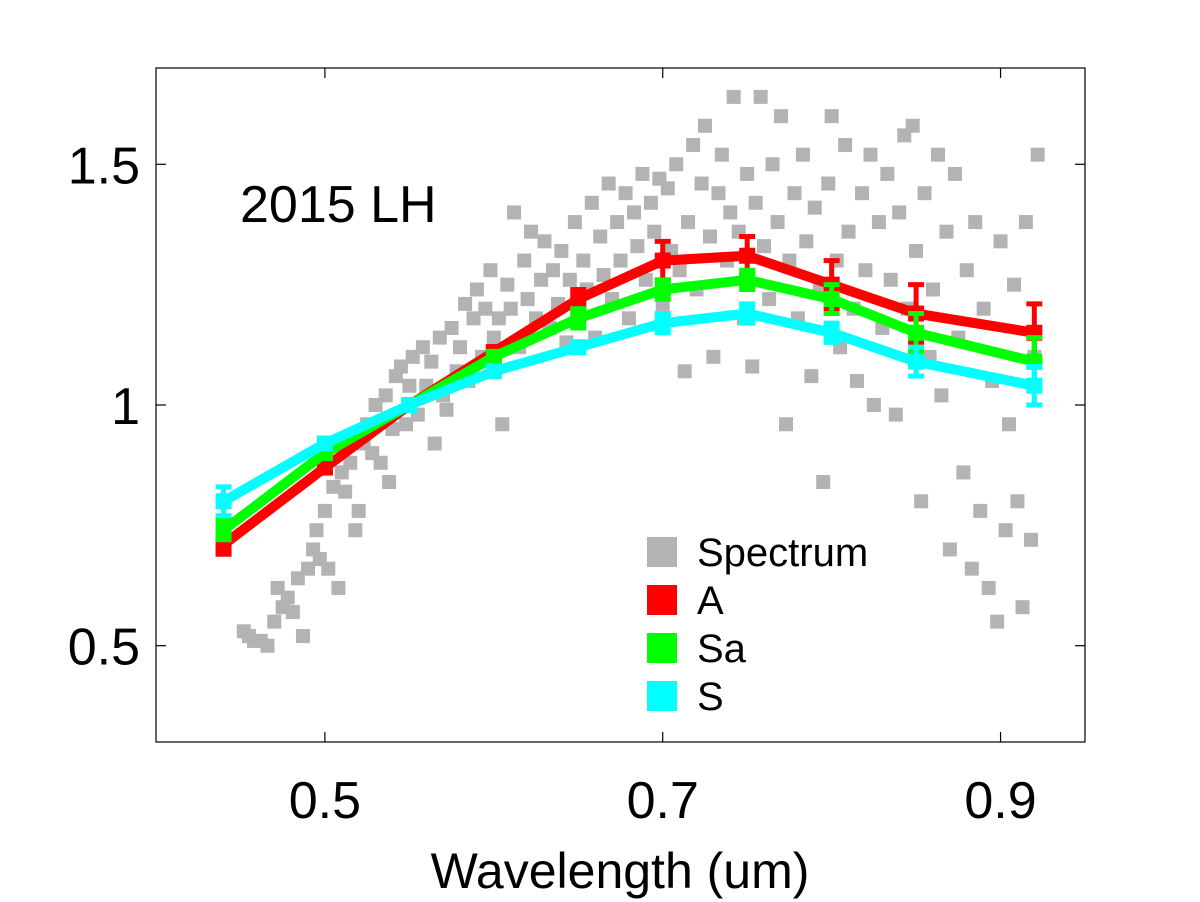 The height and width of the screenshot is (902, 1200). What do you see at coordinates (662, 648) in the screenshot?
I see `legend-swatch-sa` at bounding box center [662, 648].